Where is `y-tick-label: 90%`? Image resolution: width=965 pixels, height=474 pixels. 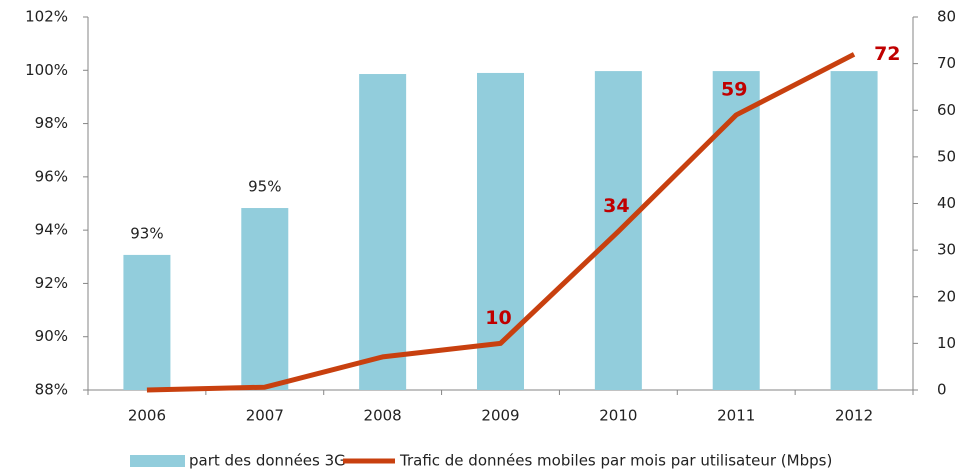 y-tick-label: 90% is located at coordinates (51, 336).